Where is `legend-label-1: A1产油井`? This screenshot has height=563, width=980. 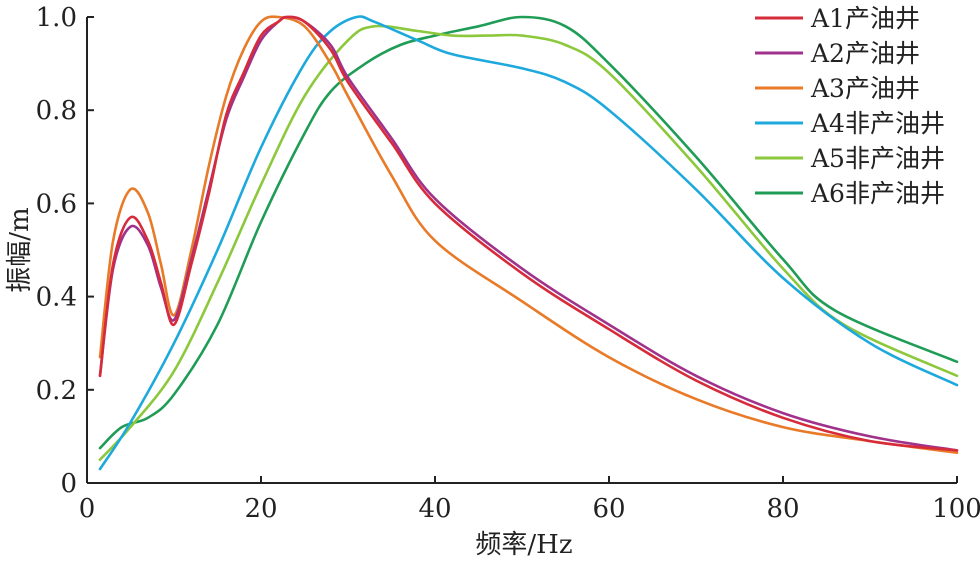
legend-label-1: A1产油井 is located at coordinates (865, 18).